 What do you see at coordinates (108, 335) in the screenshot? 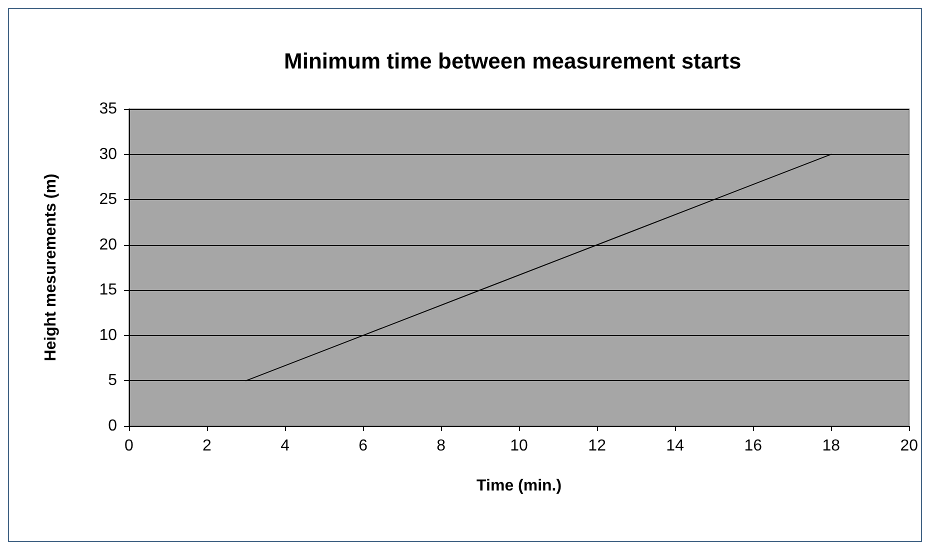
I see `y-tick-label: 10` at bounding box center [108, 335].